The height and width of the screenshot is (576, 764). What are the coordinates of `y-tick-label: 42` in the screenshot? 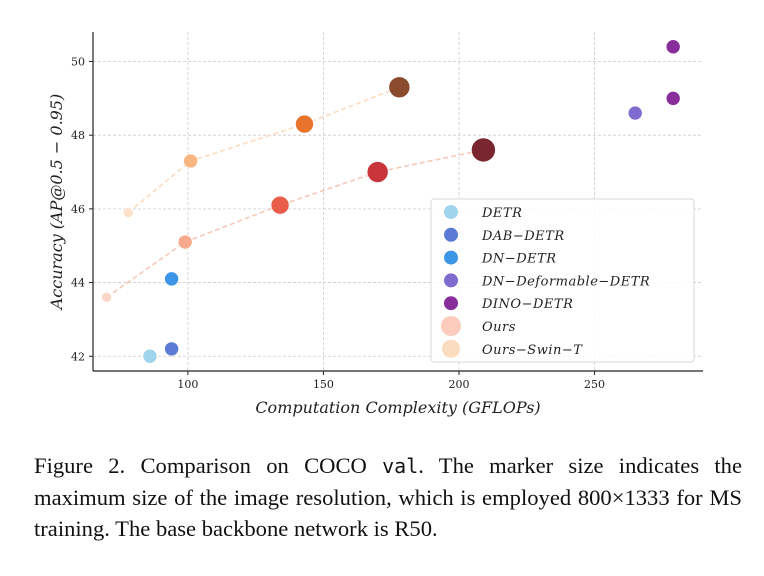 It's located at (78, 356).